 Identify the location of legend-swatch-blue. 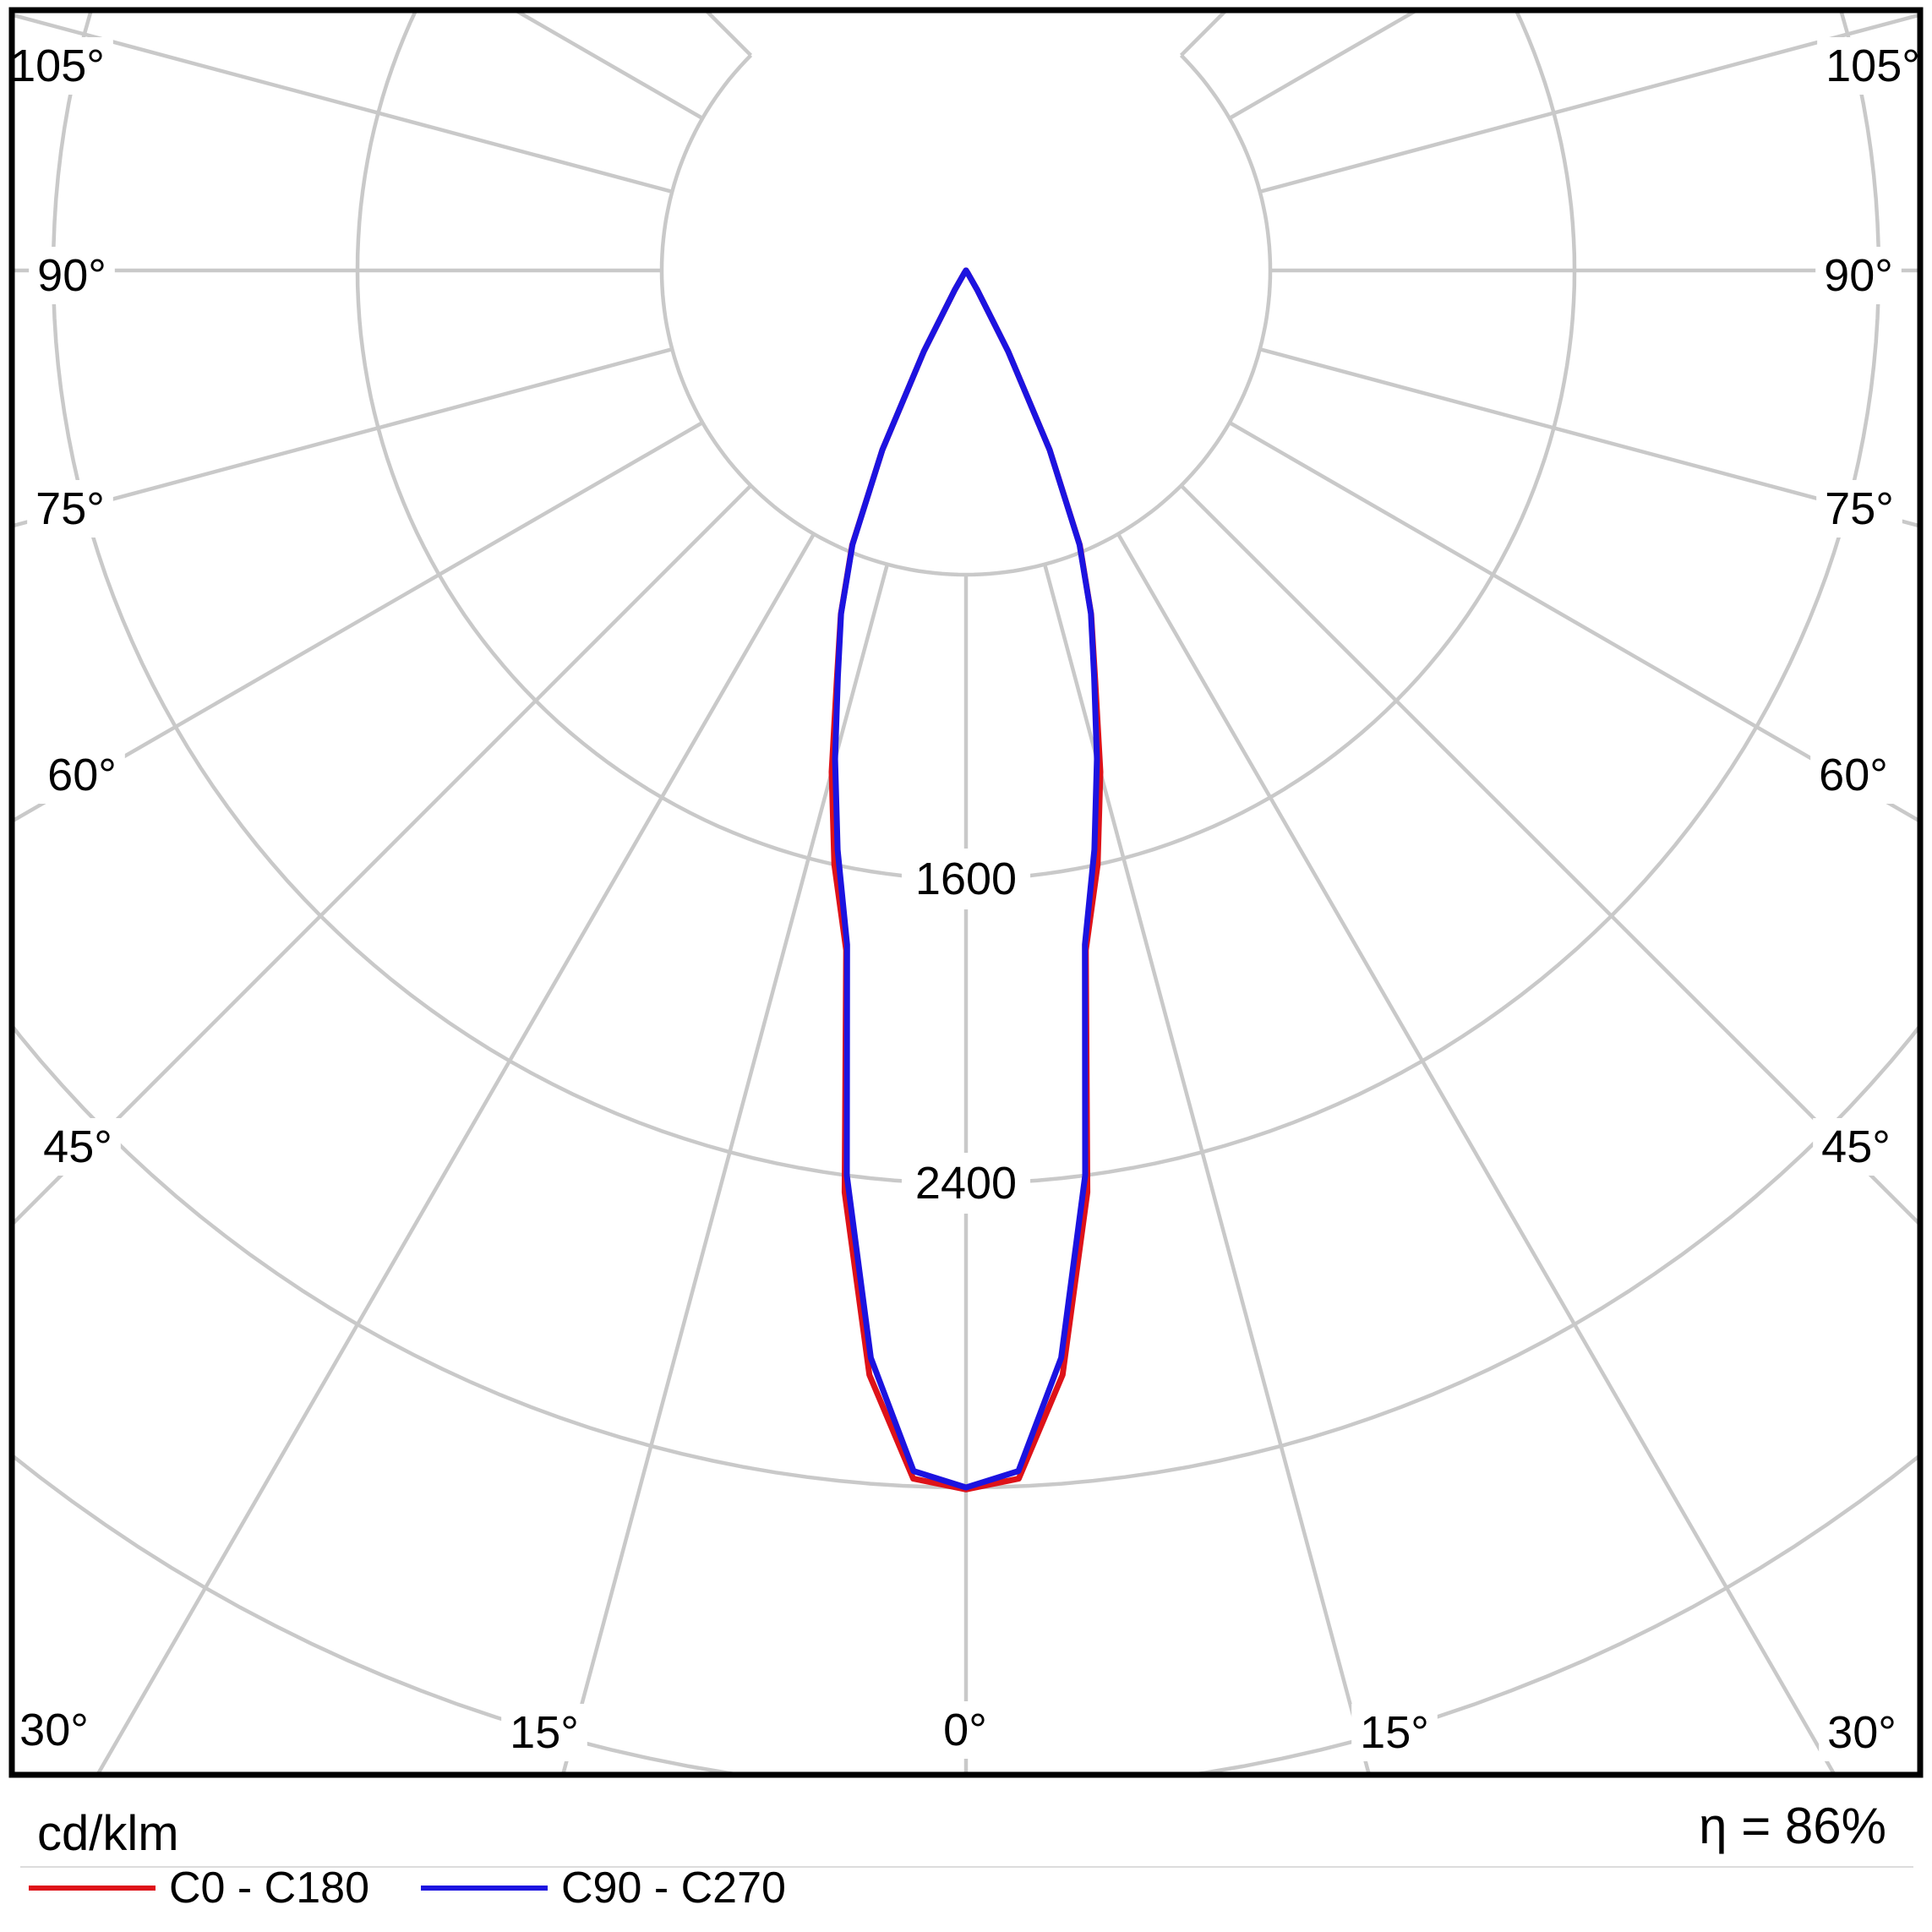
(484, 1888).